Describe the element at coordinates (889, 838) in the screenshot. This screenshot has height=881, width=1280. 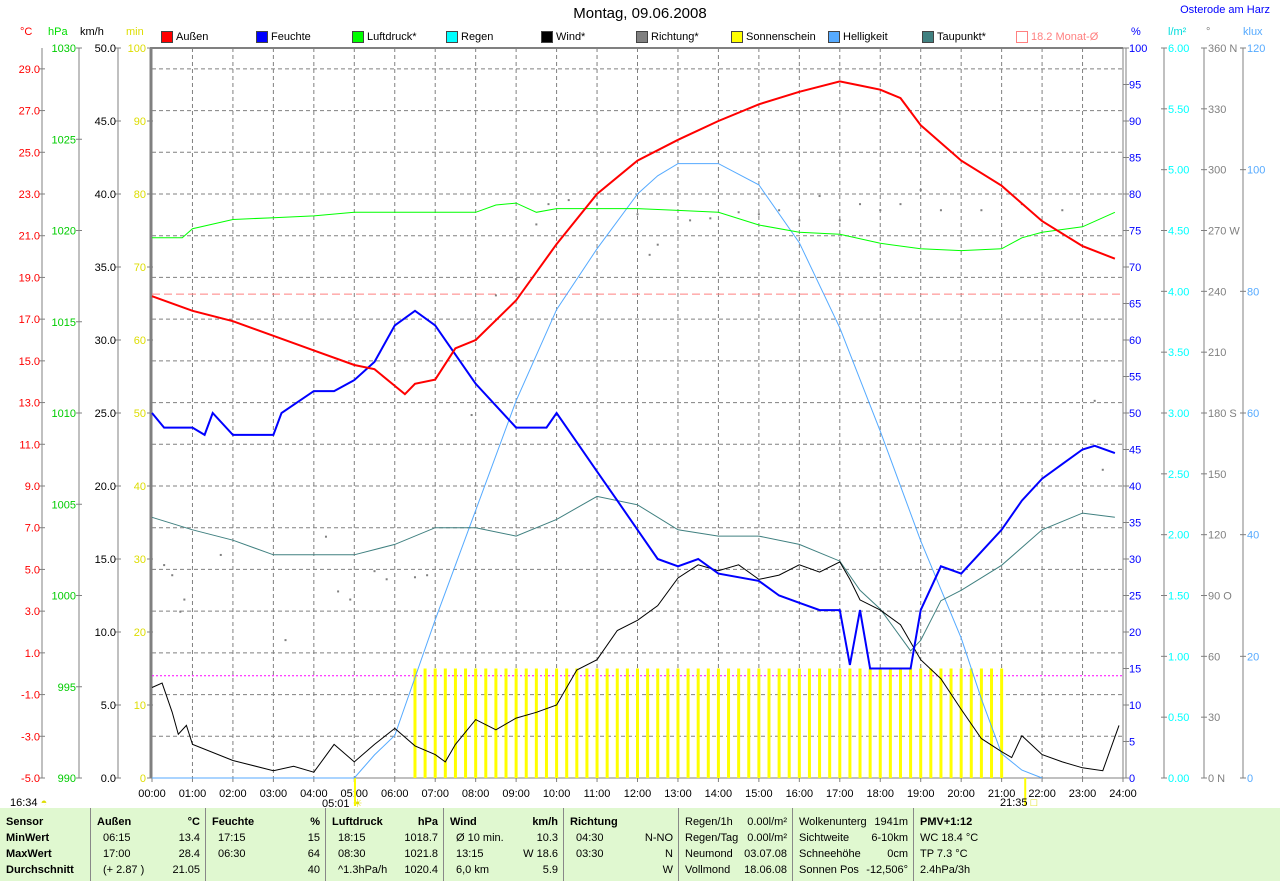
I see `cell-value: 6-10km` at that location.